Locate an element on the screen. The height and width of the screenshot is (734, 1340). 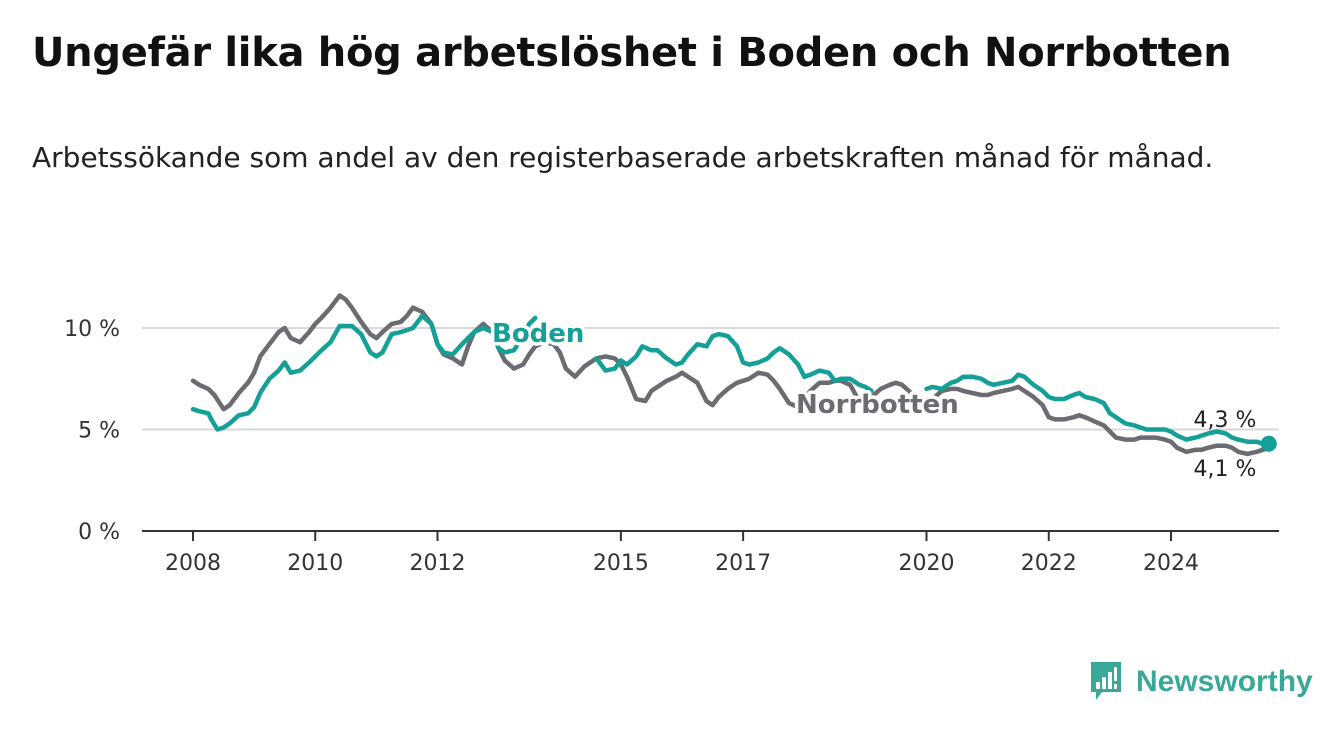
x-tick-label: 2015 is located at coordinates (621, 563).